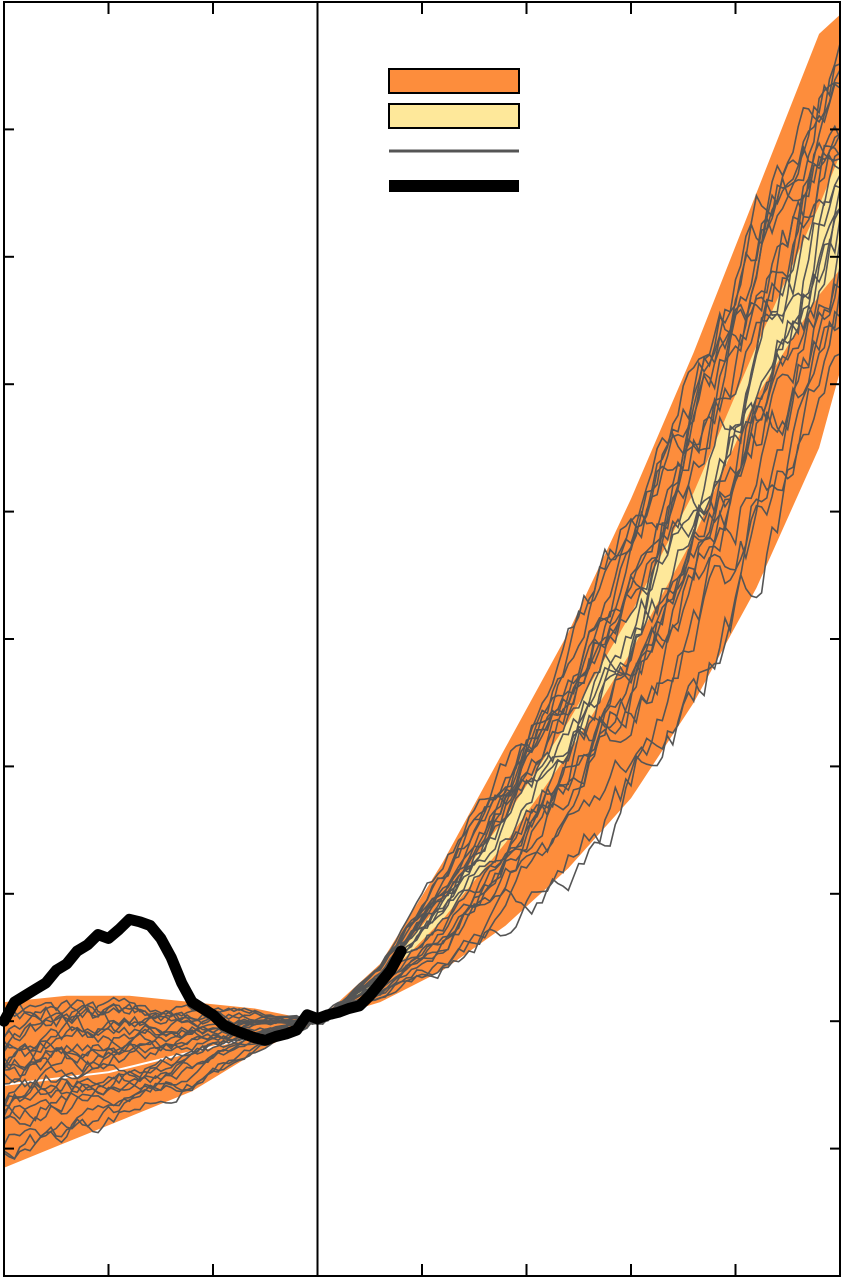 This screenshot has width=844, height=1278. I want to click on legend-swatch-outer-band, so click(454, 81).